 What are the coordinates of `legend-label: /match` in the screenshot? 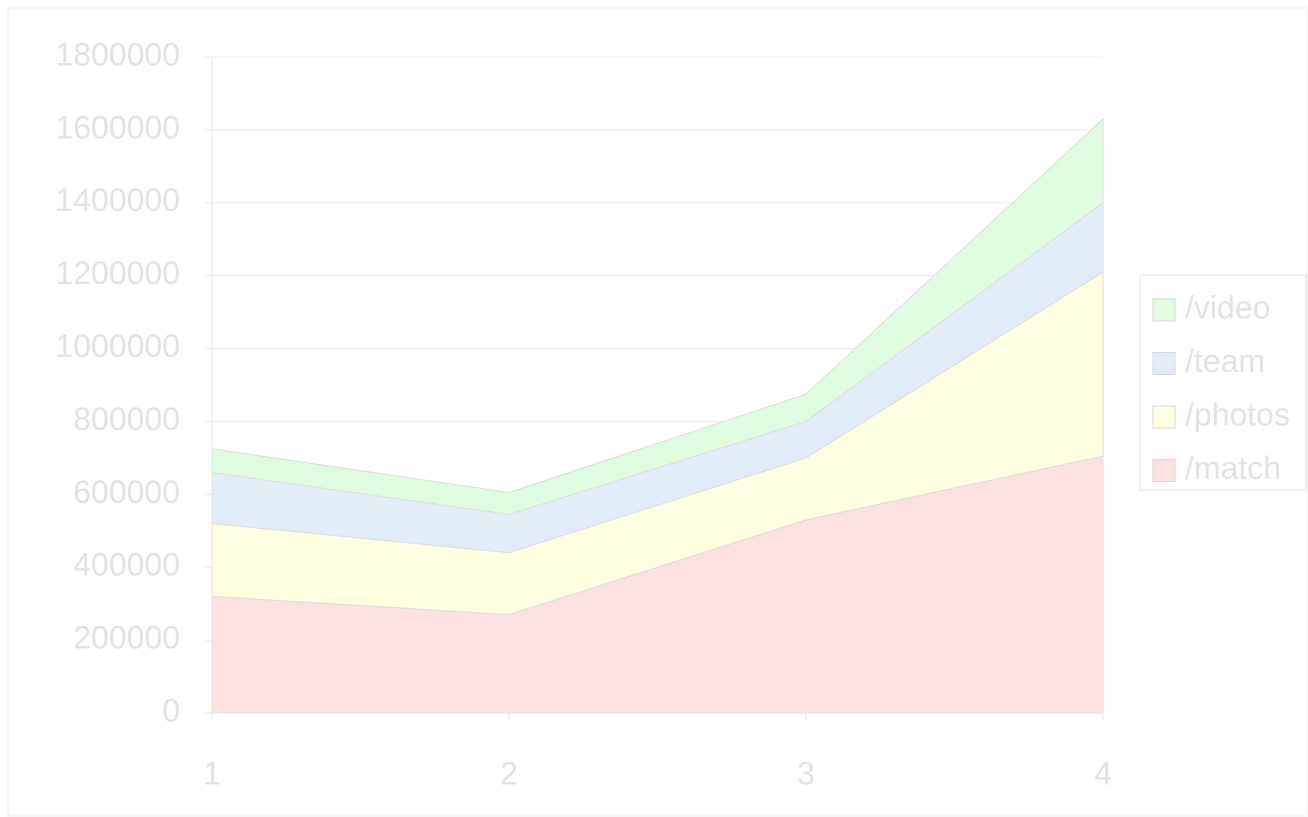 It's located at (1233, 468).